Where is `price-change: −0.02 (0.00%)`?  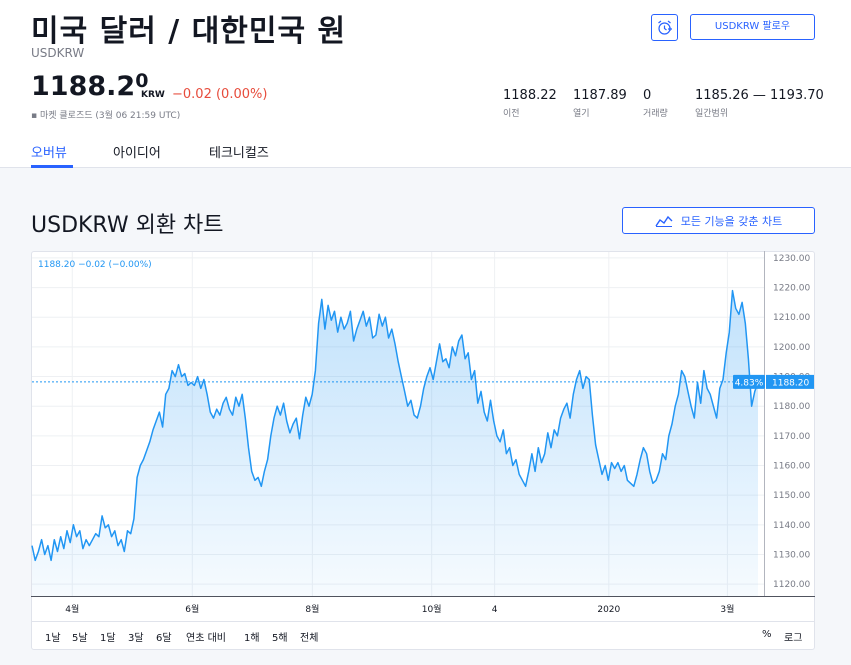 price-change: −0.02 (0.00%) is located at coordinates (220, 94).